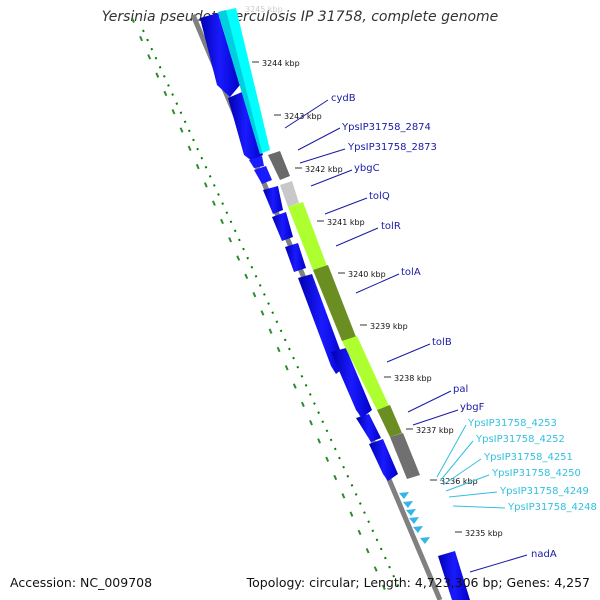 Image resolution: width=600 pixels, height=600 pixels. I want to click on accession-label: Accession: NC_009708, so click(81, 582).